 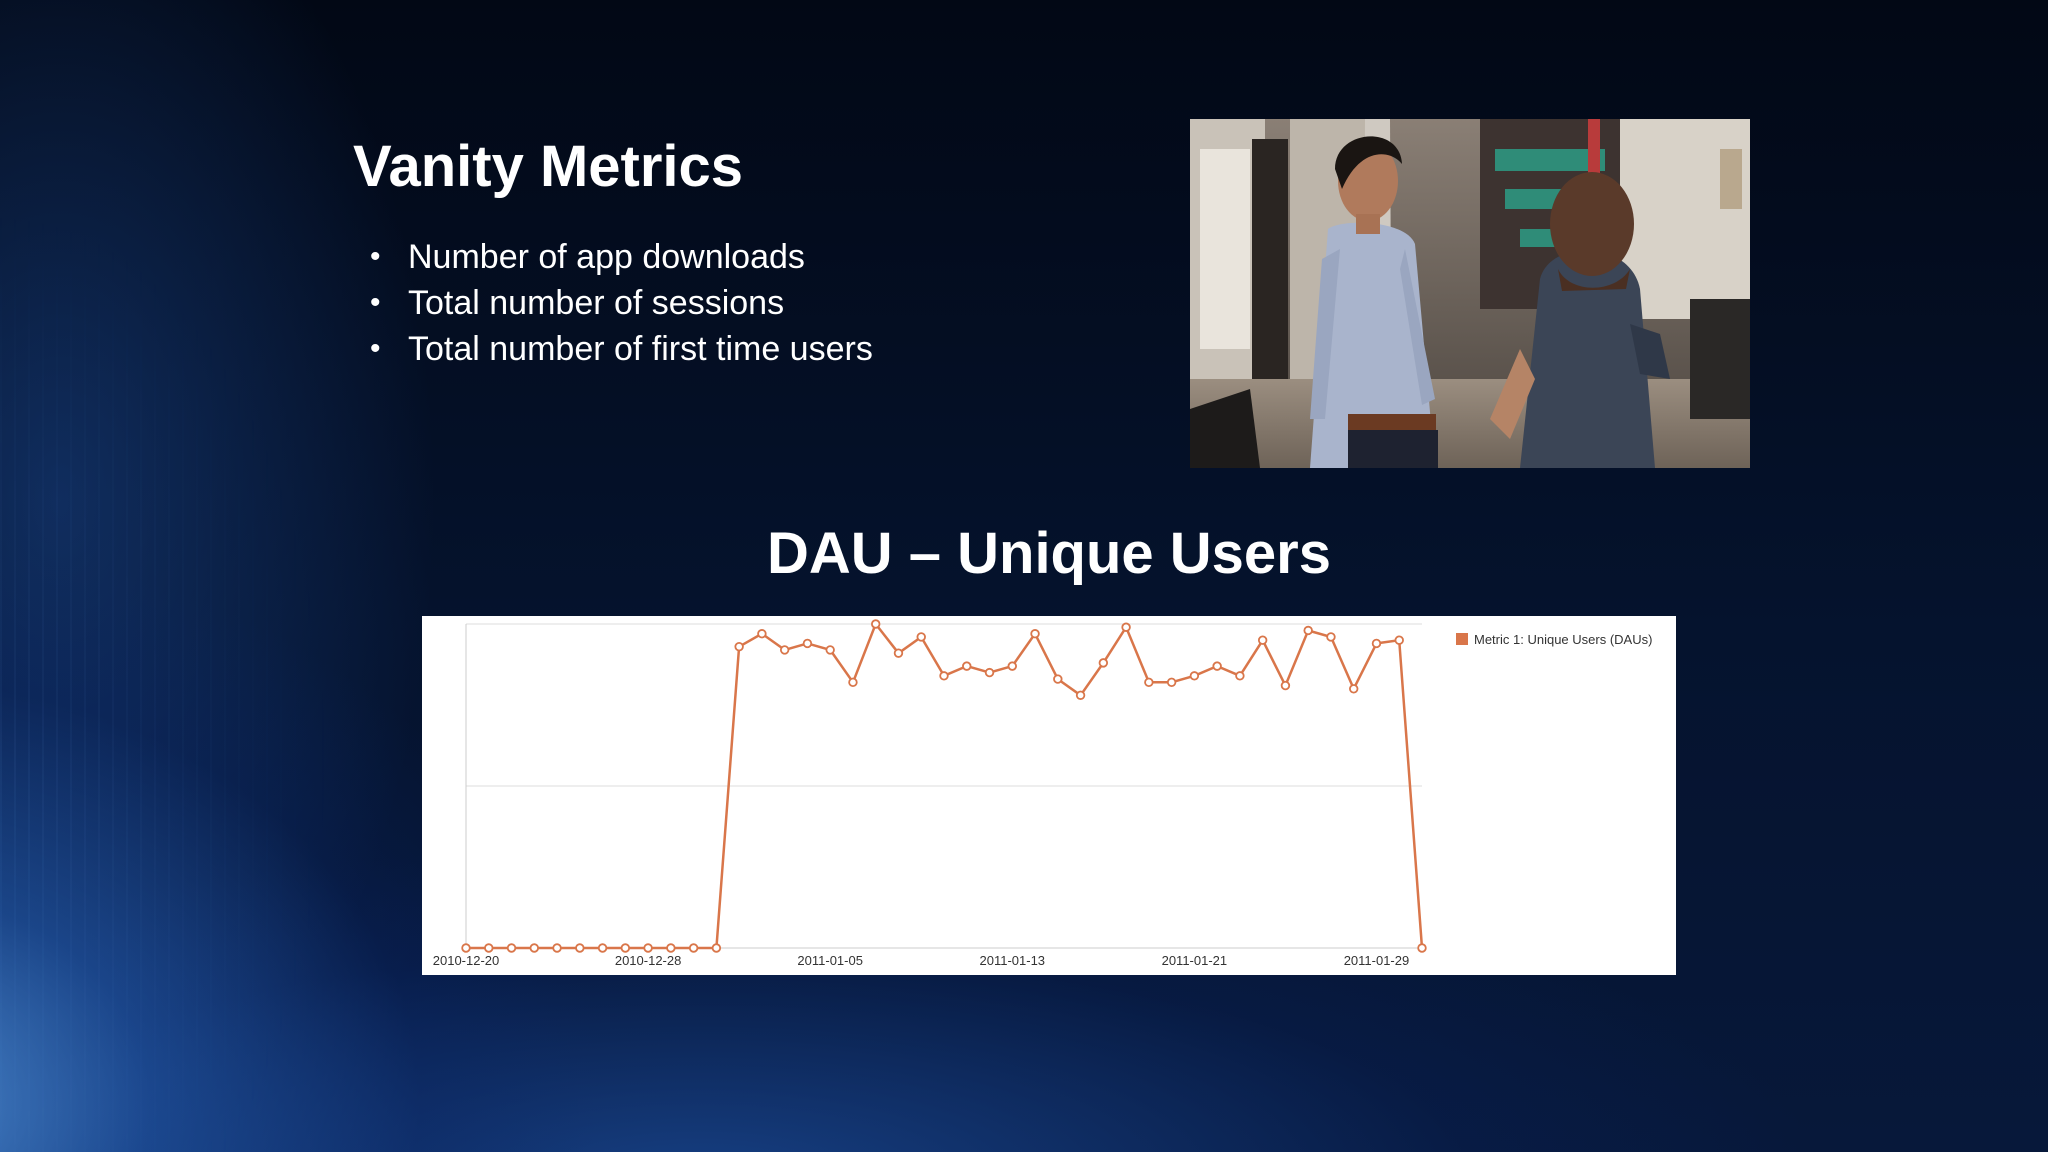 What do you see at coordinates (1462, 639) in the screenshot?
I see `legend-swatch` at bounding box center [1462, 639].